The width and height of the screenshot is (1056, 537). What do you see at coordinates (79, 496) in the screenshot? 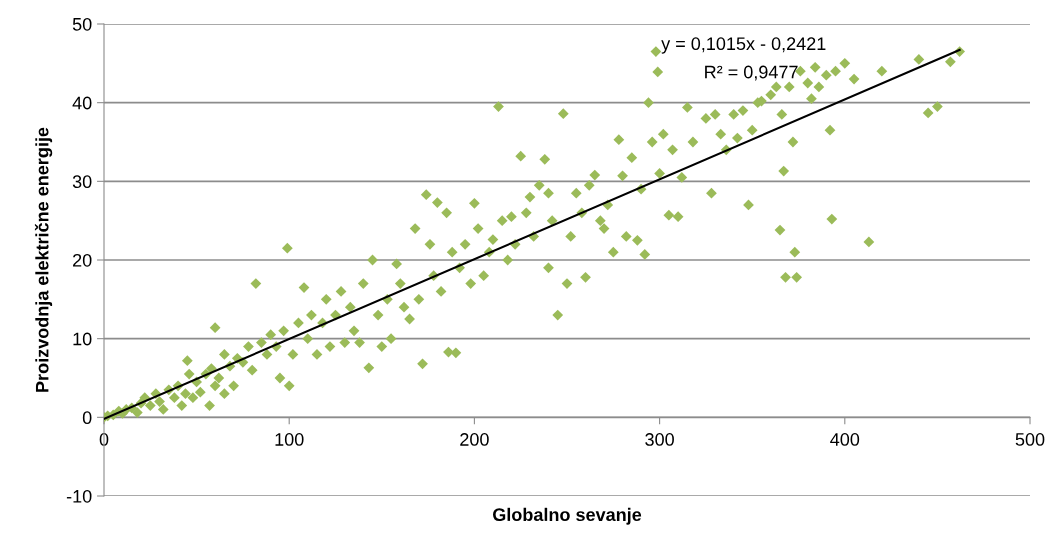
I see `y-tick-label: -10` at bounding box center [79, 496].